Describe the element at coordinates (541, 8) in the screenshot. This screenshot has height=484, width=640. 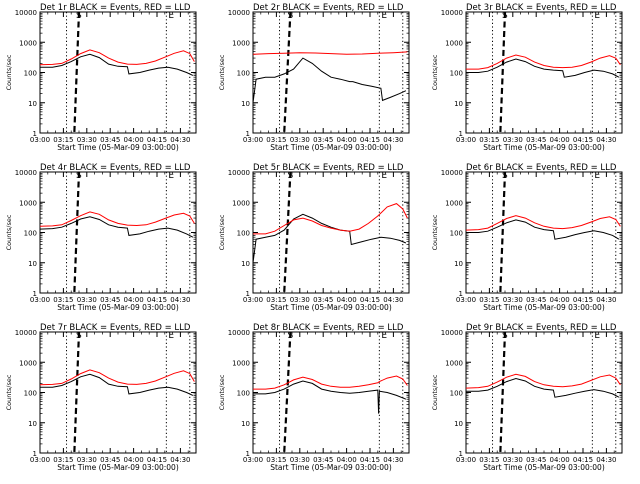
I see `panel-title: Det 3r BLACK = Events, RED = LLD` at that location.